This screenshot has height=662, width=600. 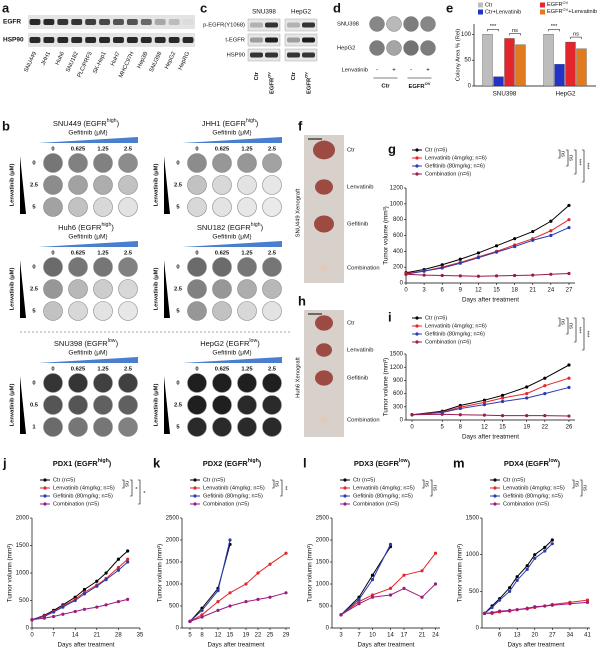 What do you see at coordinates (337, 7) in the screenshot?
I see `panel-letter: d` at bounding box center [337, 7].